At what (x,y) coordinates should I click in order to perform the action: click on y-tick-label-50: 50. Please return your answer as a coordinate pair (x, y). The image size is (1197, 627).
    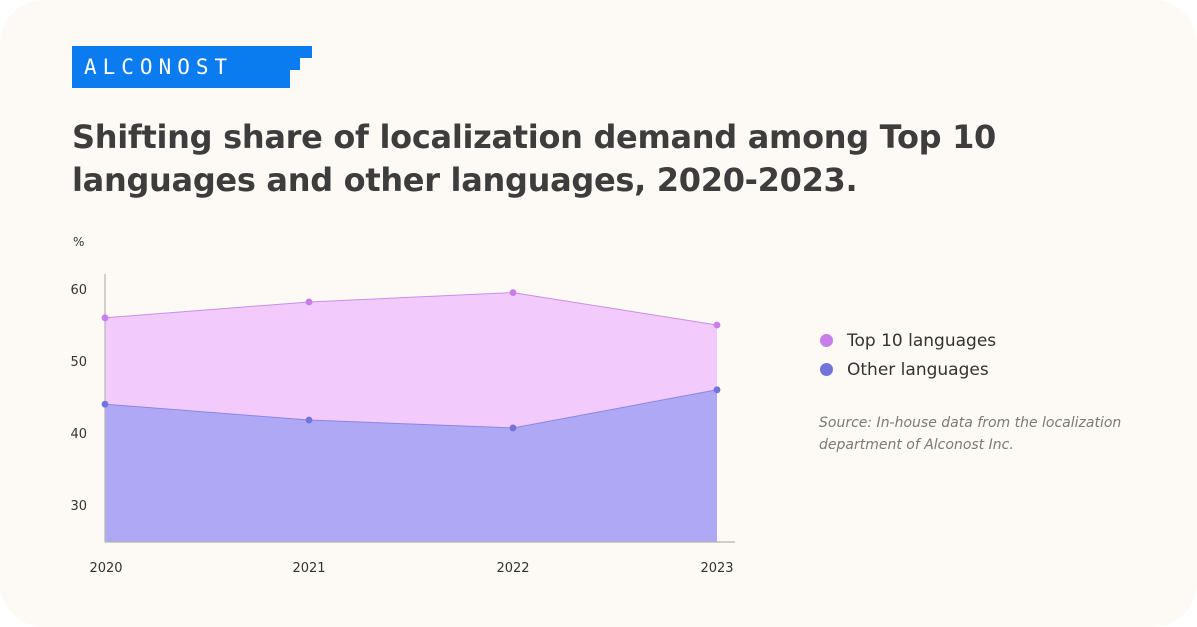
    Looking at the image, I should click on (78, 362).